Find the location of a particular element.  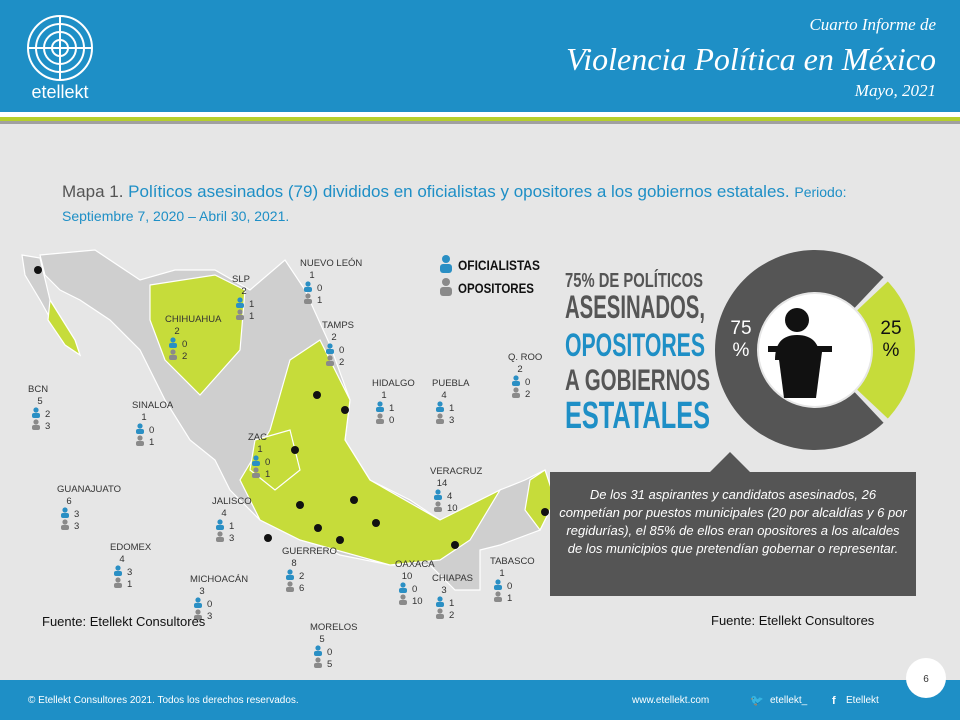

state-total: 5 is located at coordinates (321, 639).